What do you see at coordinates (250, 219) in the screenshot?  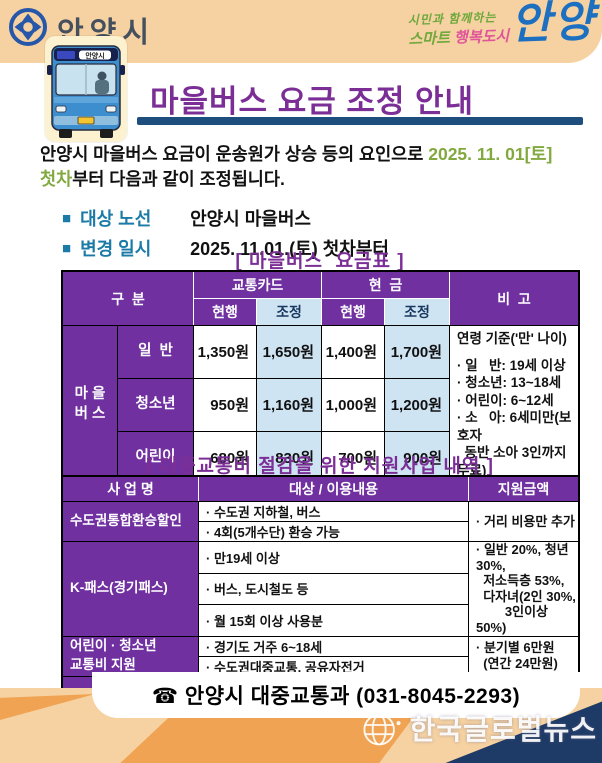 I see `bullet-value: 안양시 마을버스` at bounding box center [250, 219].